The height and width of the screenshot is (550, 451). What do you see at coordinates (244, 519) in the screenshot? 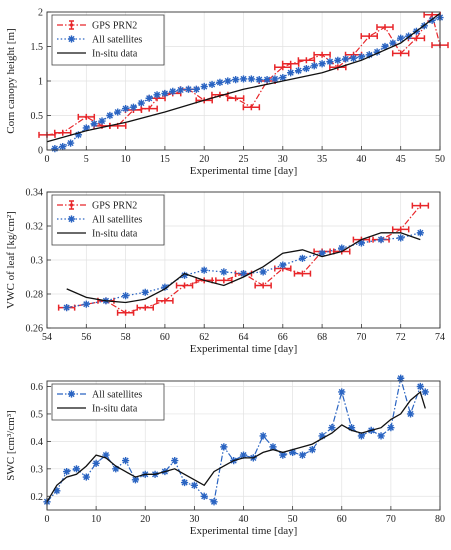
I see `x-tick-label: 40` at bounding box center [244, 519].